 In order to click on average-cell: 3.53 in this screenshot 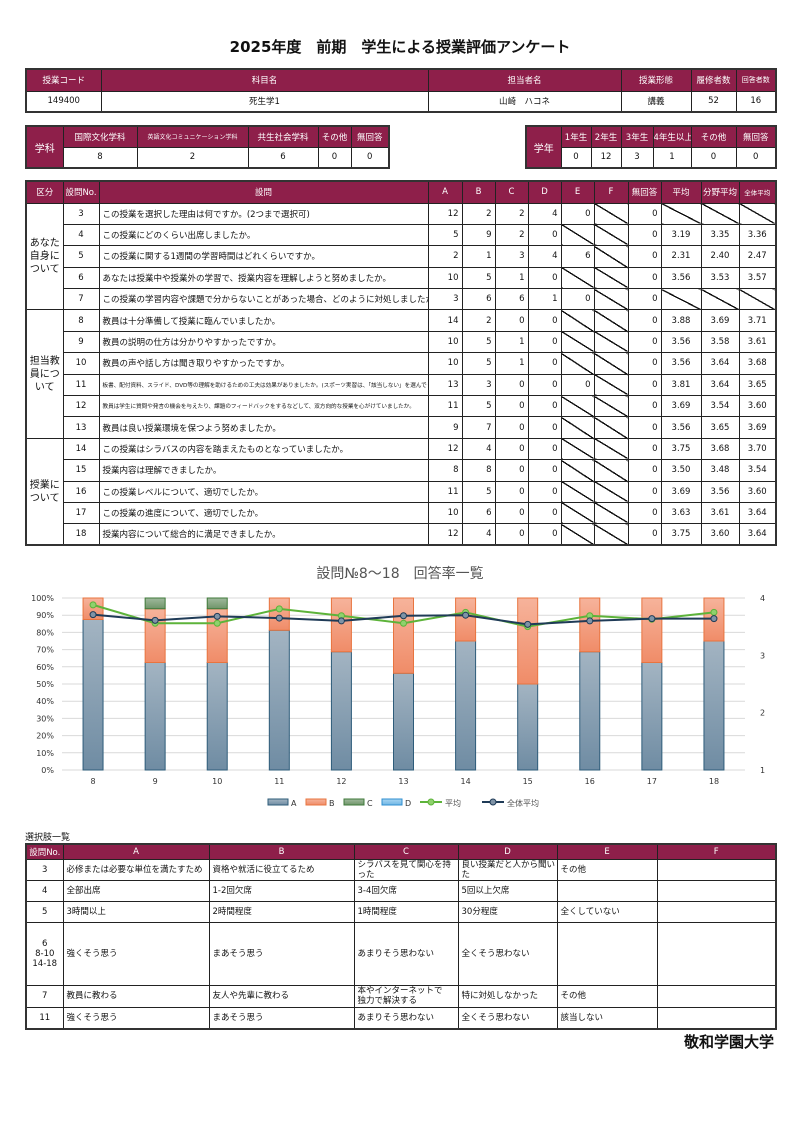, I will do `click(720, 278)`.